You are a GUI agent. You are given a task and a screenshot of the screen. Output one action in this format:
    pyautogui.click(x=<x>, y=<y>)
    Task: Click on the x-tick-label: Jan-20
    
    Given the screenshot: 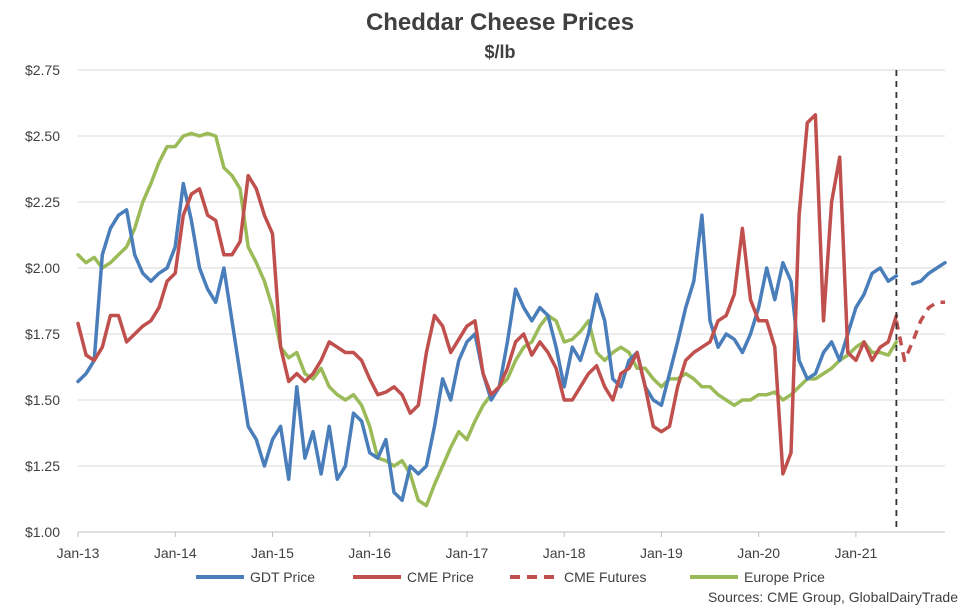 What is the action you would take?
    pyautogui.click(x=758, y=553)
    